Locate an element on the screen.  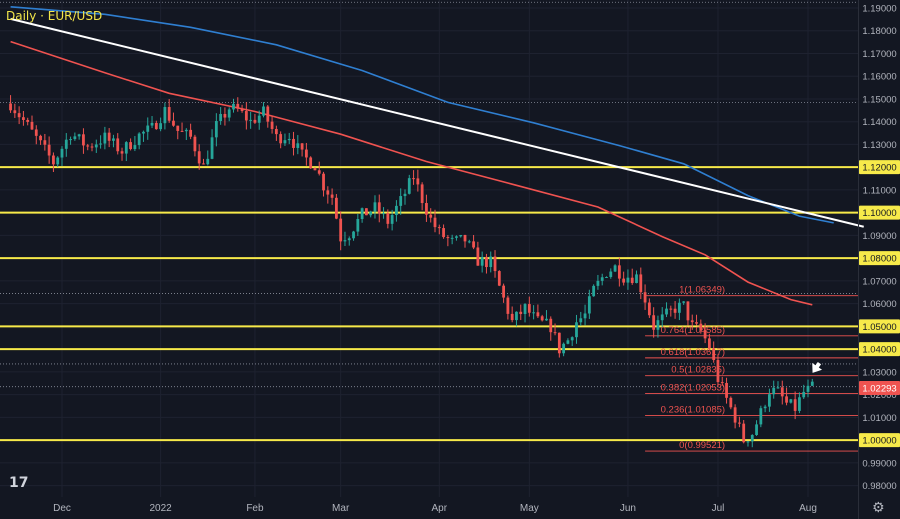
price-tick-label: 1.17000 is located at coordinates (879, 54).